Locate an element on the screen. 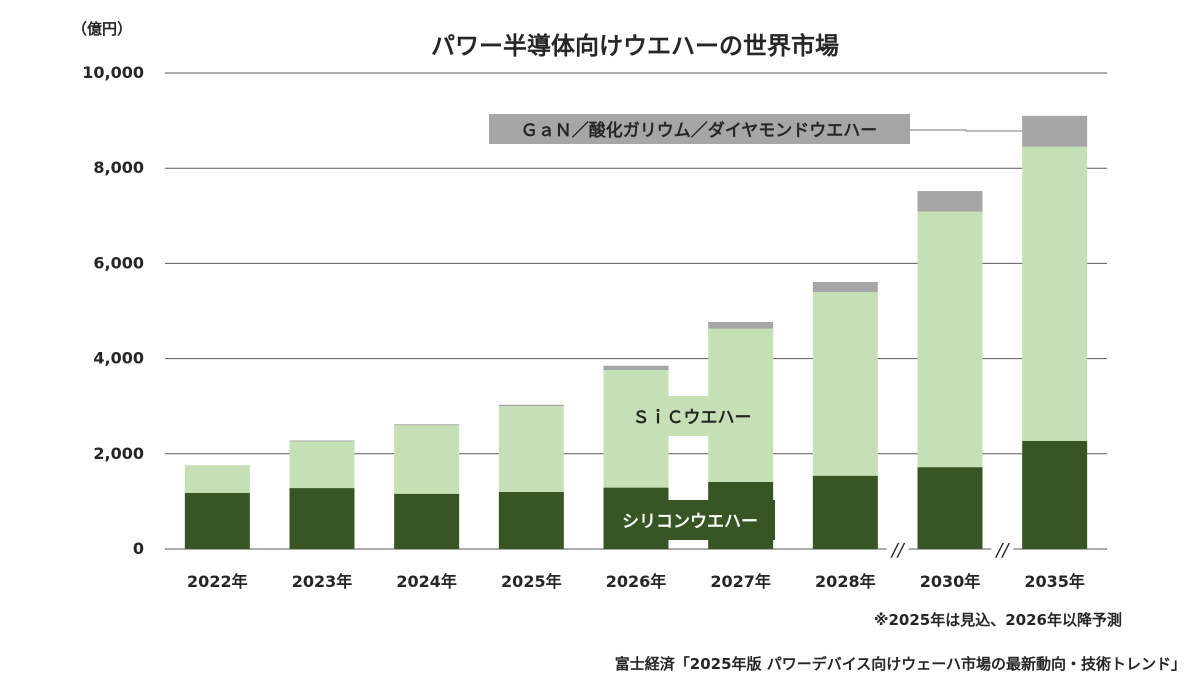 The height and width of the screenshot is (687, 1200). y-tick-label: 4,000 is located at coordinates (118, 358).